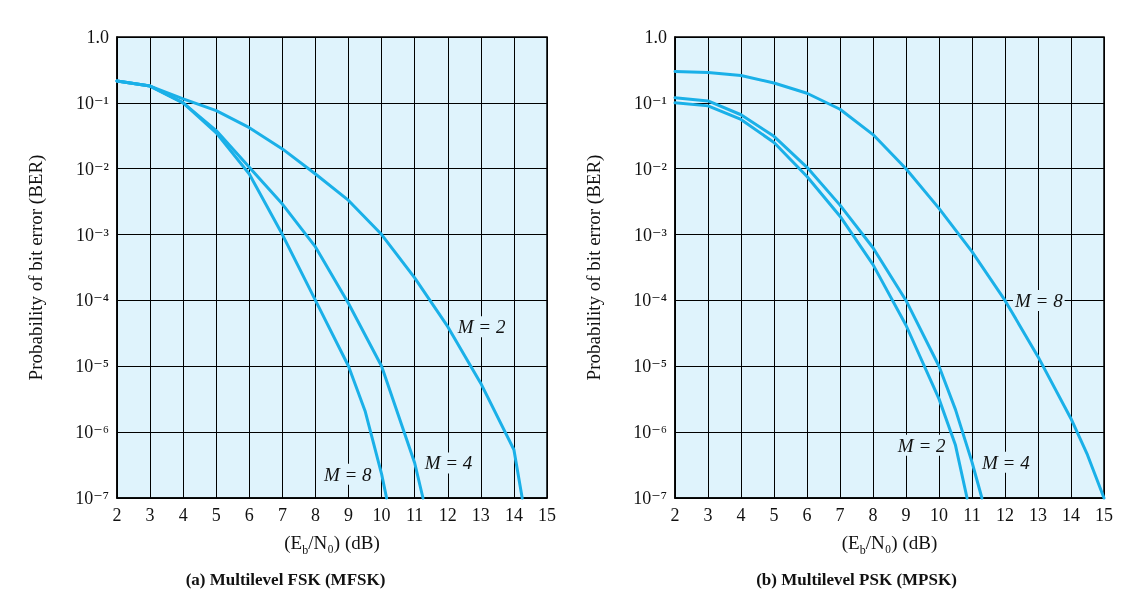  I want to click on text: (a) Multilevel FSK (MFSK), so click(285, 579).